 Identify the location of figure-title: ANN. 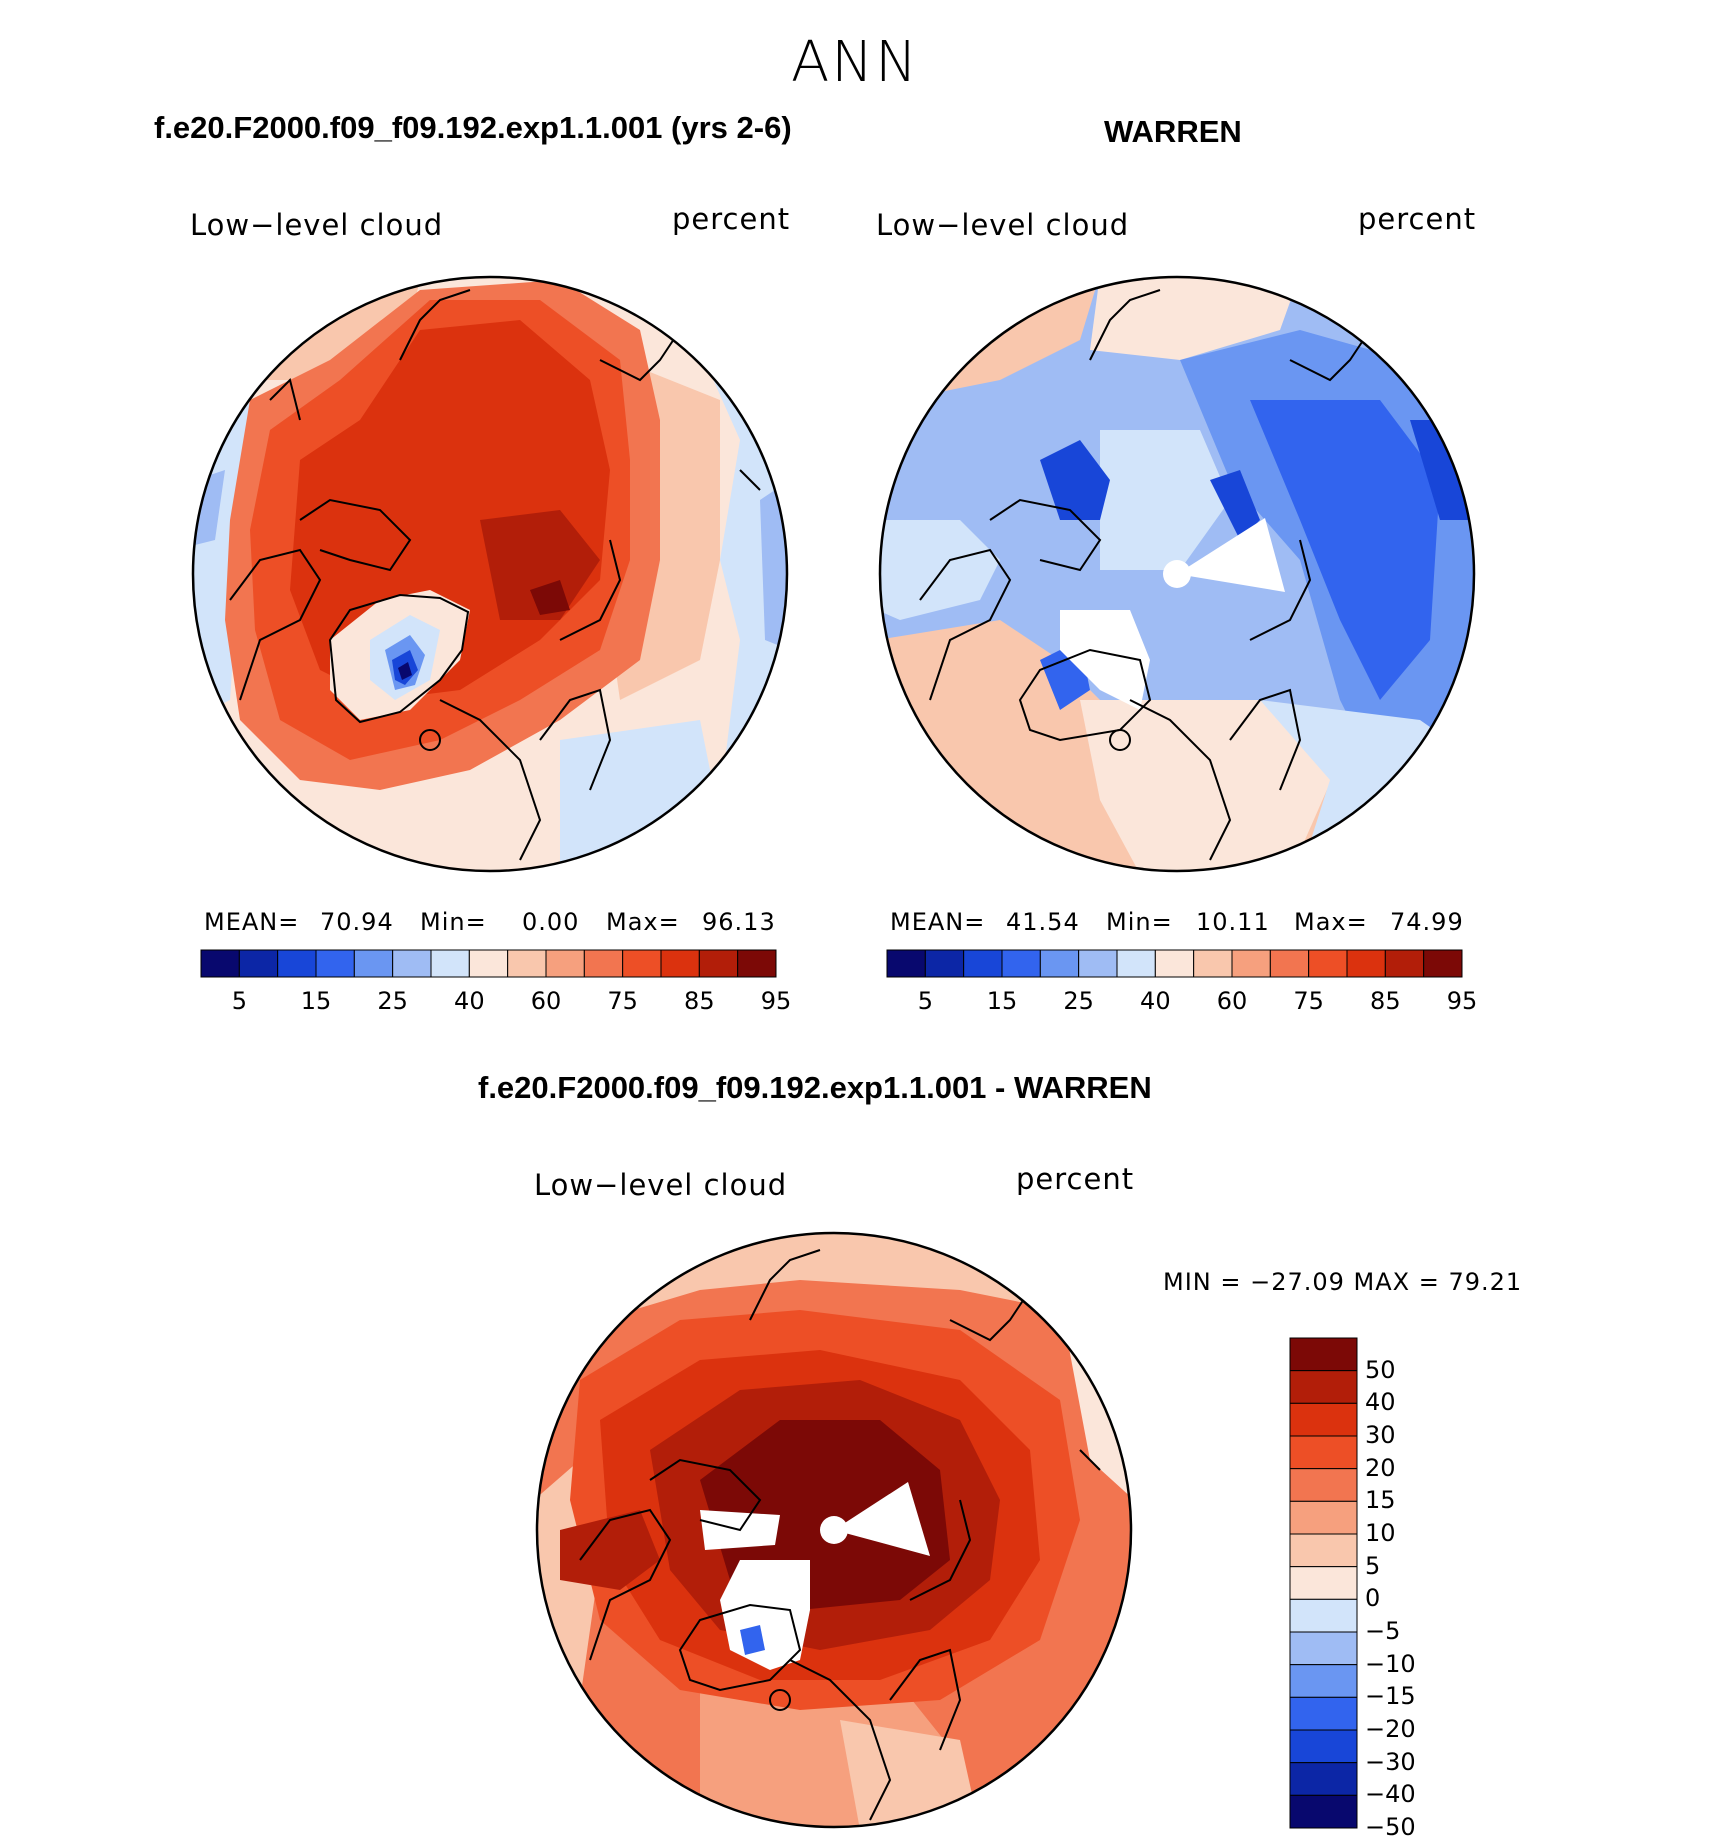
(855, 62).